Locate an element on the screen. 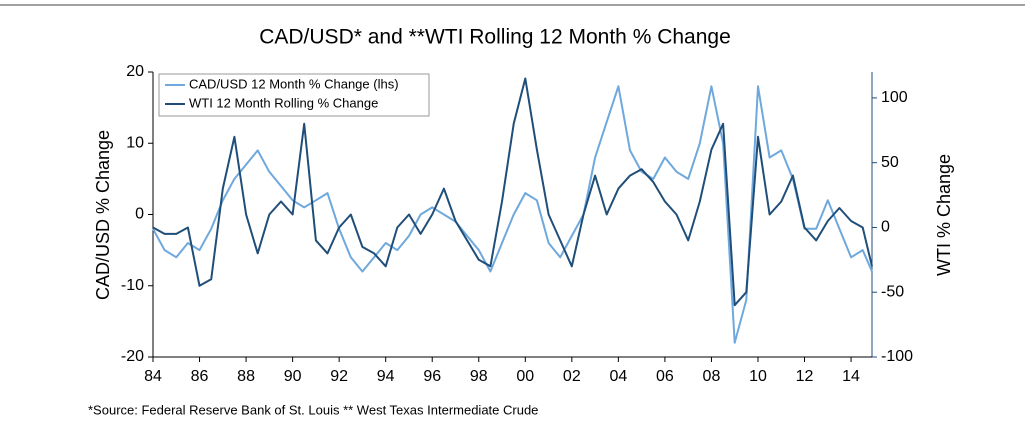 The image size is (1025, 428). x-tick-label: 96 is located at coordinates (432, 376).